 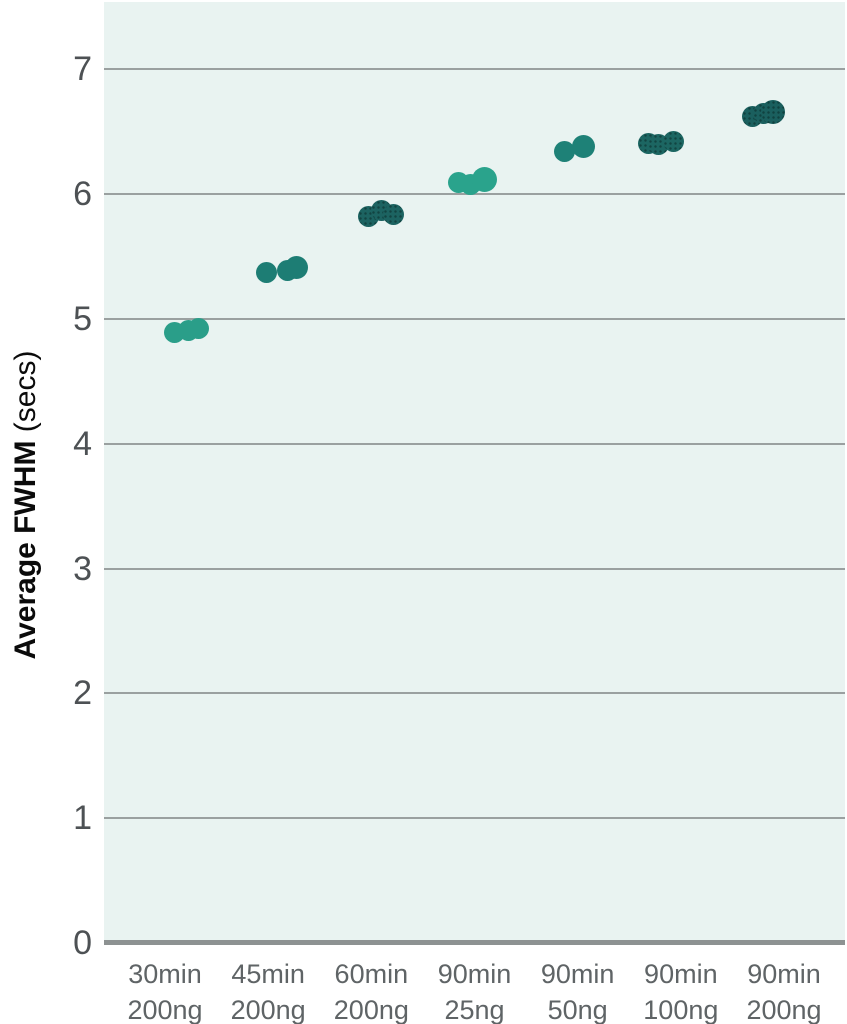 What do you see at coordinates (82, 943) in the screenshot?
I see `y-tick-label-0: 0` at bounding box center [82, 943].